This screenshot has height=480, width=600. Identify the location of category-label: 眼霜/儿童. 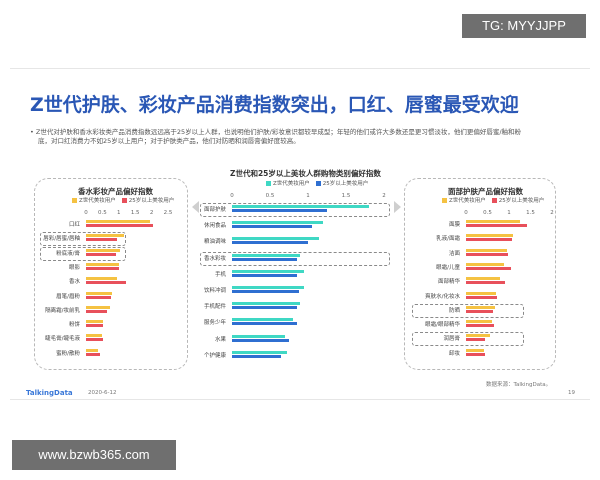
(448, 267).